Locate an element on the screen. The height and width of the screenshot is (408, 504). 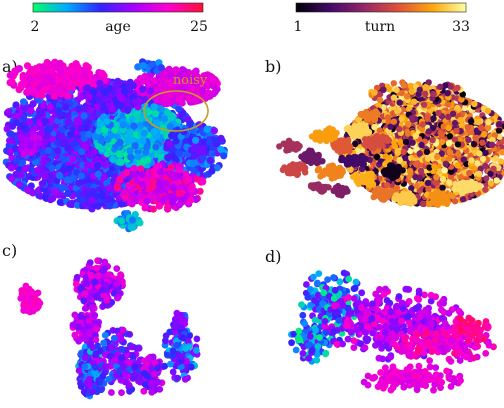
scatter-panel-b is located at coordinates (390, 143).